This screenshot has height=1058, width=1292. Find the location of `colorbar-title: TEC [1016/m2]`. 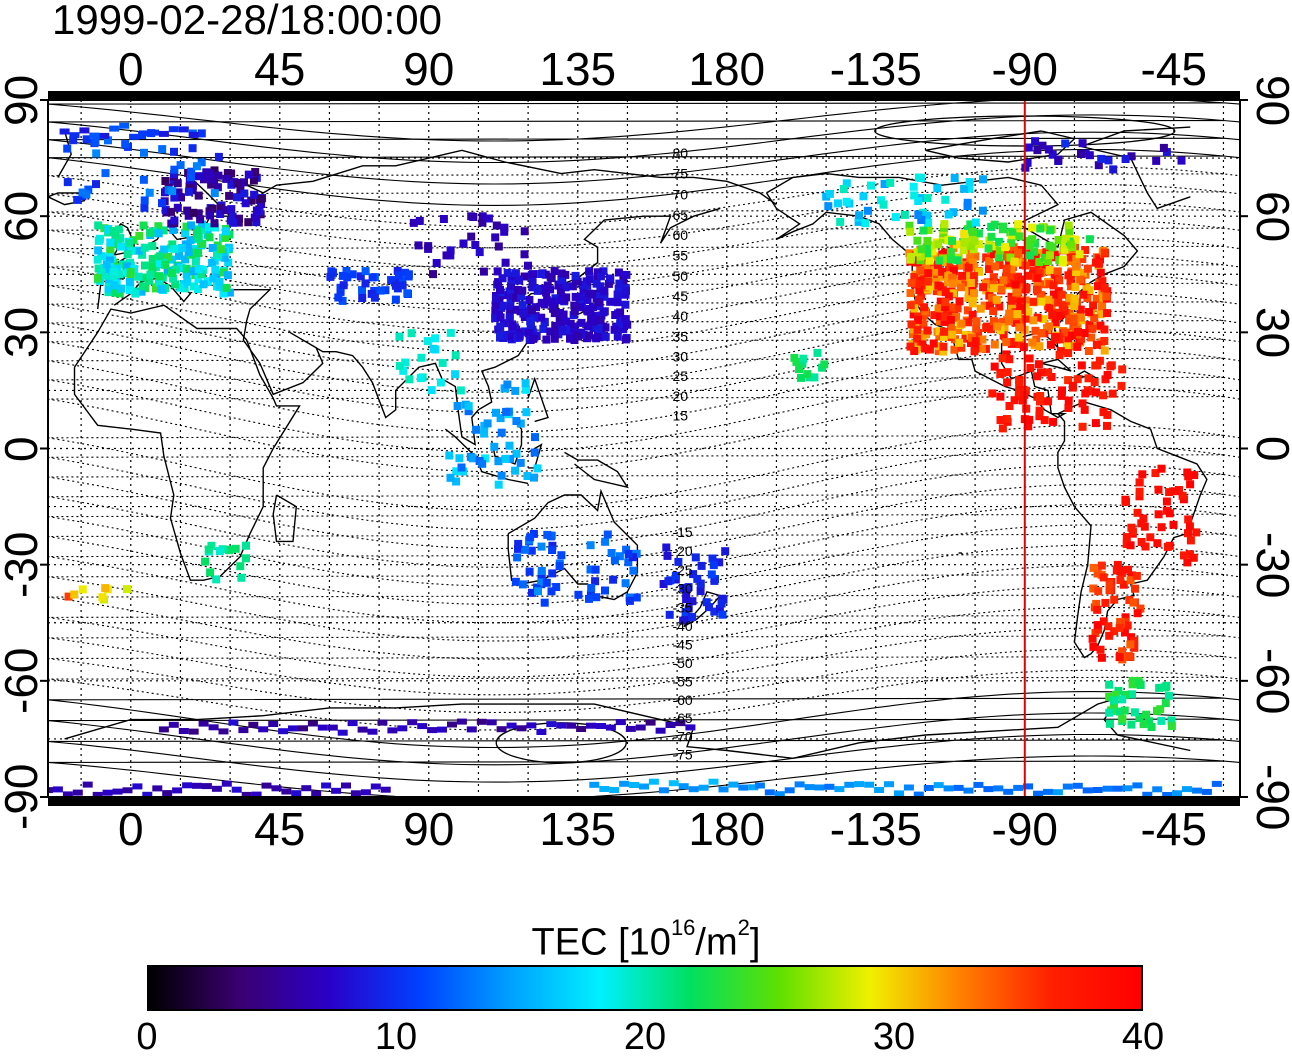

colorbar-title: TEC [1016/m2] is located at coordinates (646, 939).